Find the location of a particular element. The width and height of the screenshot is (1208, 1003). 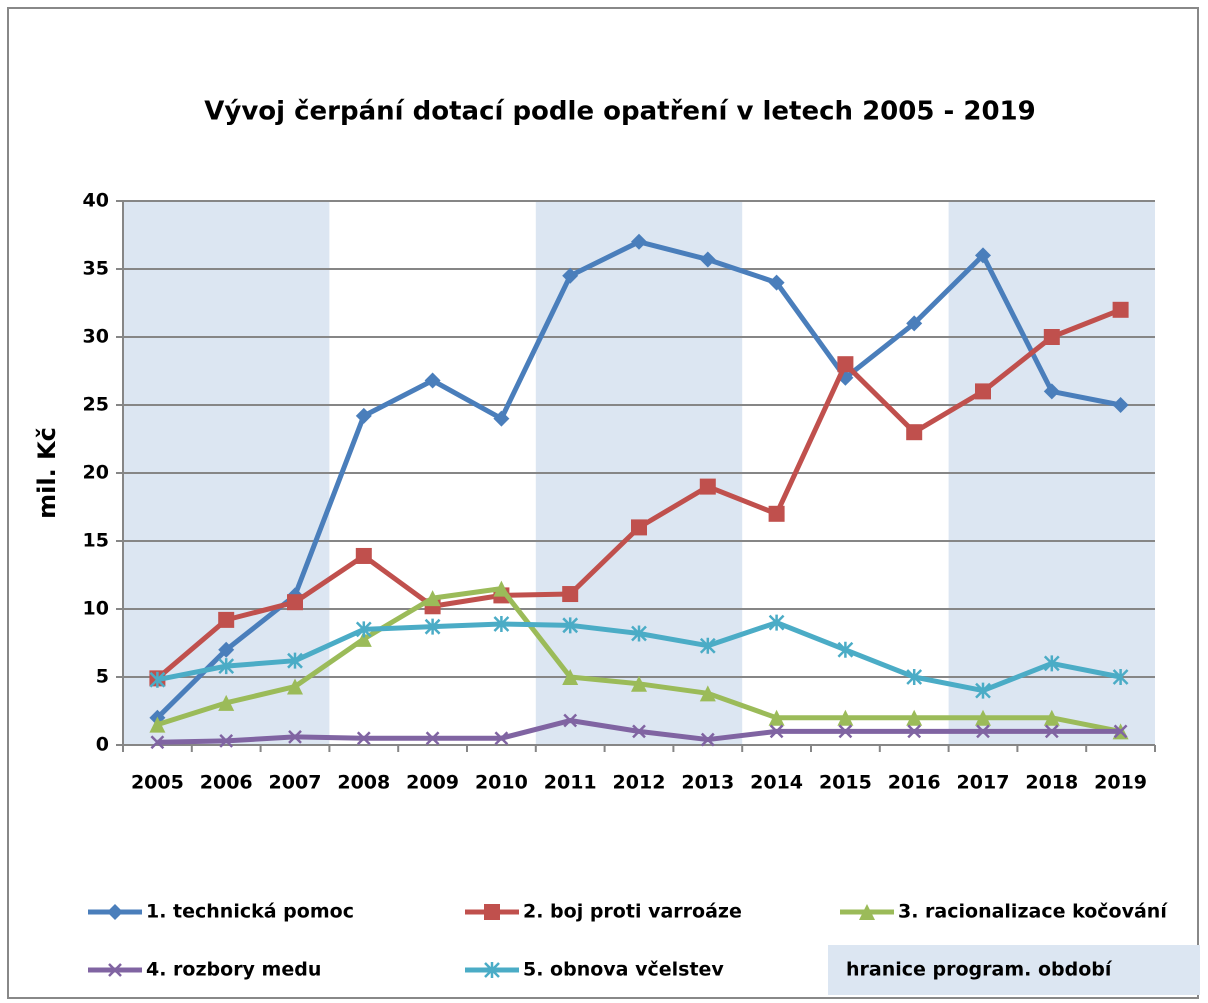

legend-period-box is located at coordinates (1014, 970).